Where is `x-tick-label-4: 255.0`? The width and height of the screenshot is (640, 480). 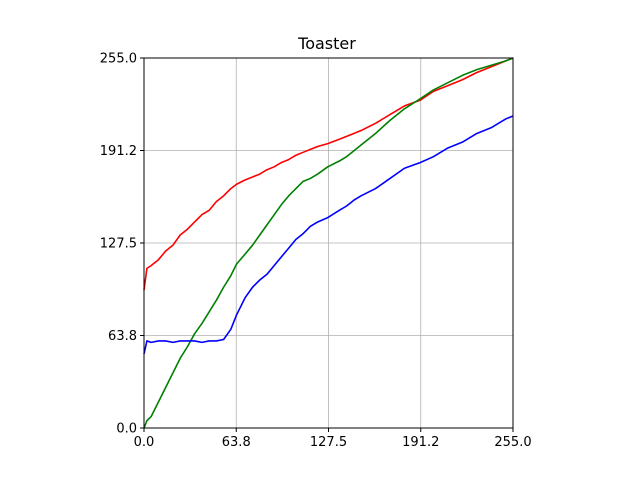
x-tick-label-4: 255.0 is located at coordinates (512, 442).